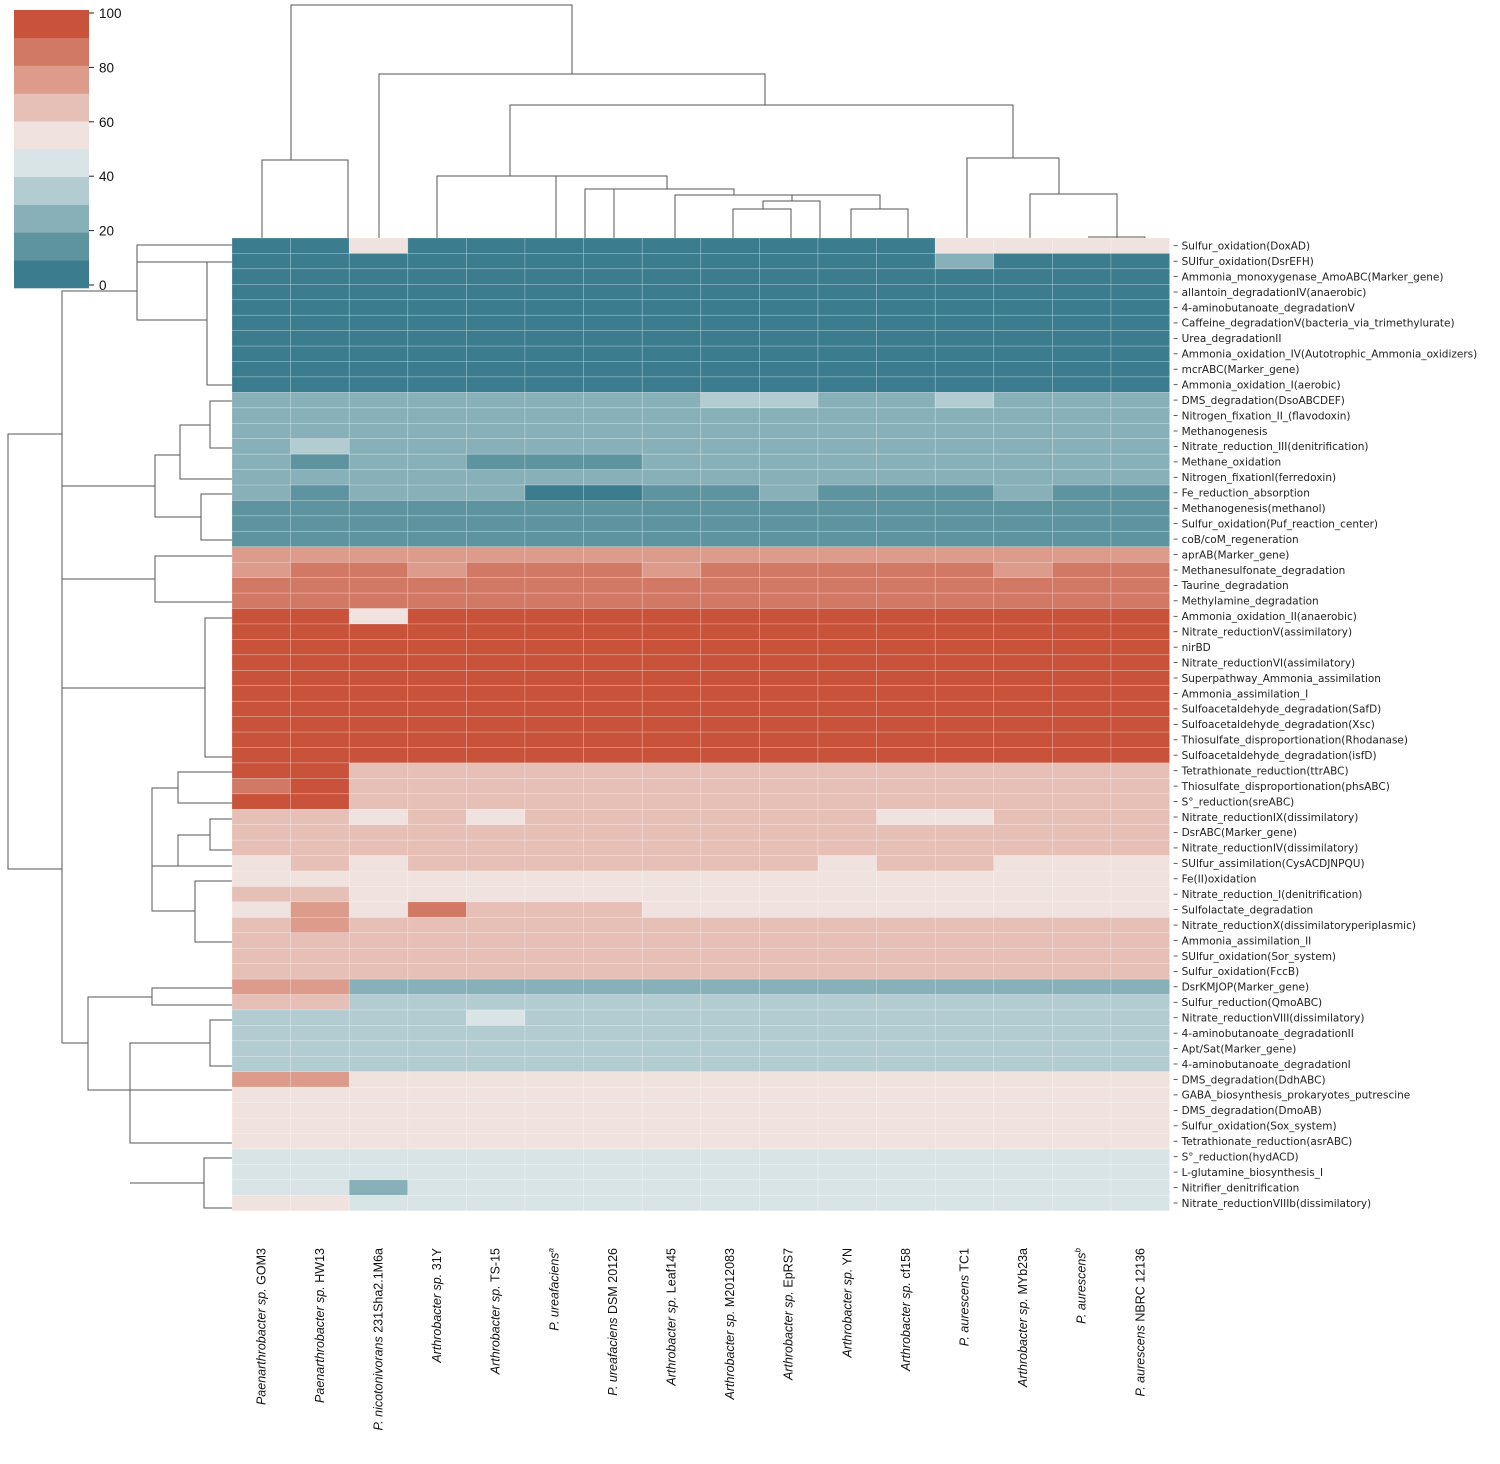 This screenshot has height=1464, width=1500. What do you see at coordinates (1253, 1173) in the screenshot?
I see `row-label: L-glutamine_biosynthesis_I` at bounding box center [1253, 1173].